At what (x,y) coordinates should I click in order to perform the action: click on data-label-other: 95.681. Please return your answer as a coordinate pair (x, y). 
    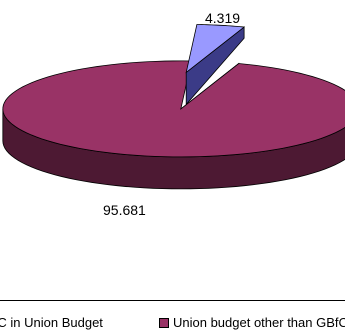
    Looking at the image, I should click on (124, 210).